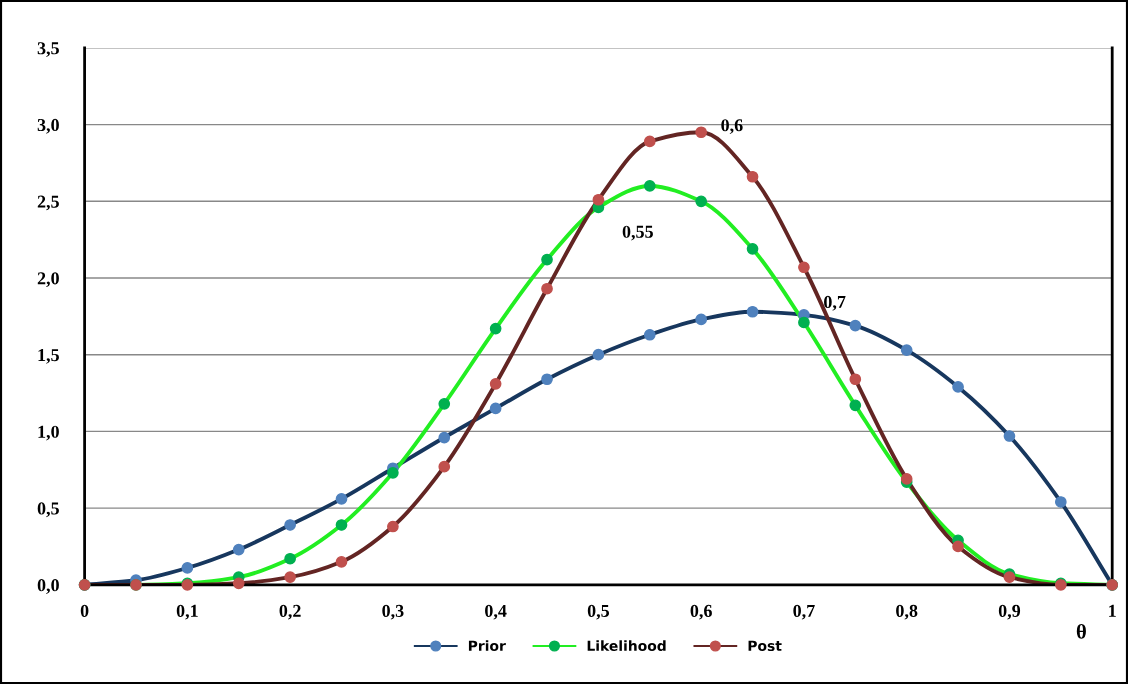 The image size is (1128, 684). What do you see at coordinates (907, 612) in the screenshot?
I see `x-tick-label: 0,8` at bounding box center [907, 612].